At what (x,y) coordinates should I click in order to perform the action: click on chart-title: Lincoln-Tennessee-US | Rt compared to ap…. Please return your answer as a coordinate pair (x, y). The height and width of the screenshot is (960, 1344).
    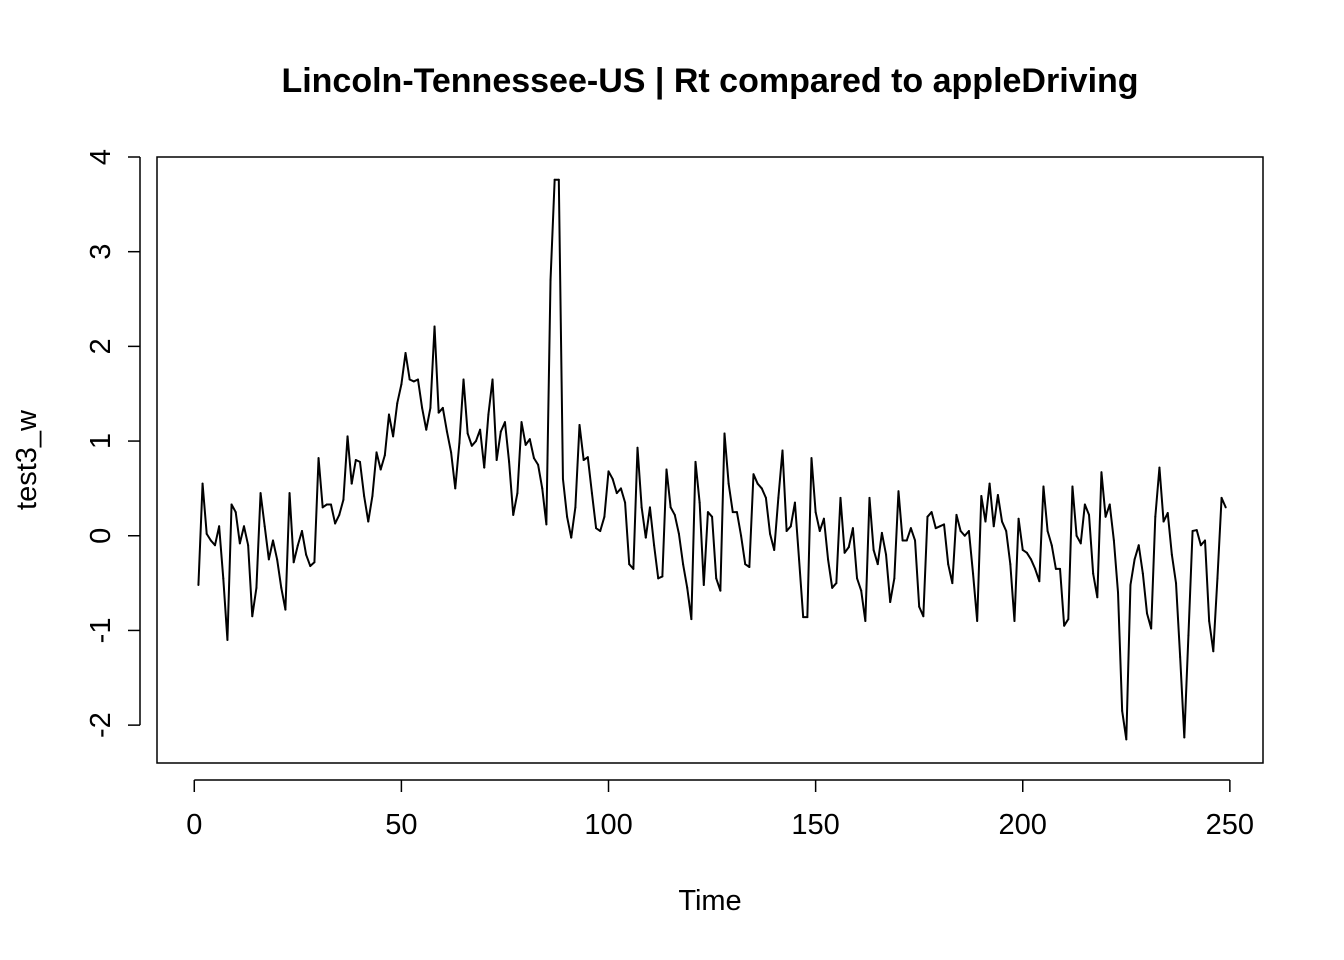
    Looking at the image, I should click on (709, 81).